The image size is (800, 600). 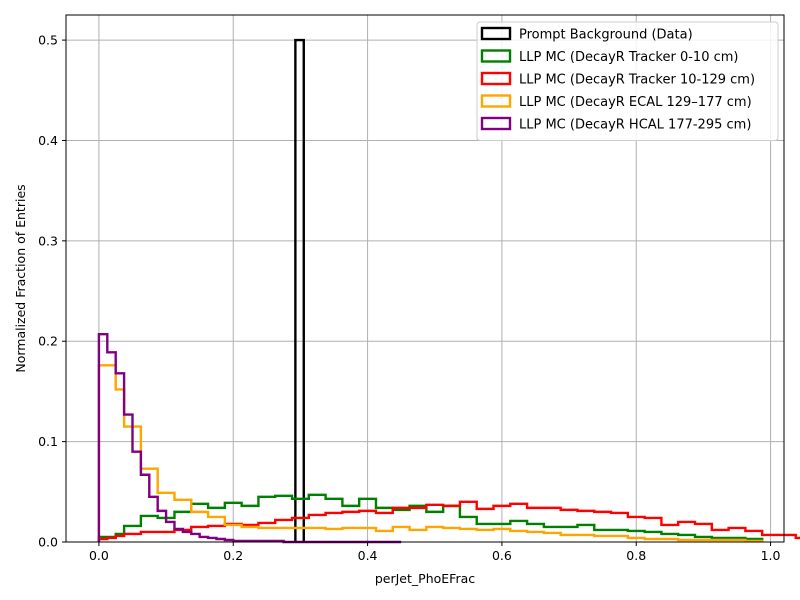 I want to click on legend-box, so click(x=627, y=81).